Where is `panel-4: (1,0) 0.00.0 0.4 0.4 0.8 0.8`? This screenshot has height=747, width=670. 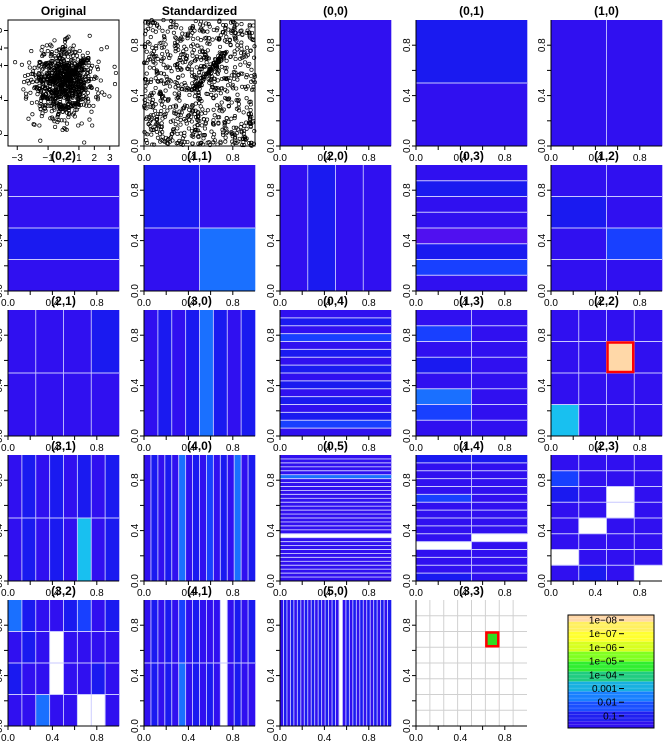
panel-4: (1,0) 0.00.0 0.4 0.4 0.8 0.8 is located at coordinates (600, 84).